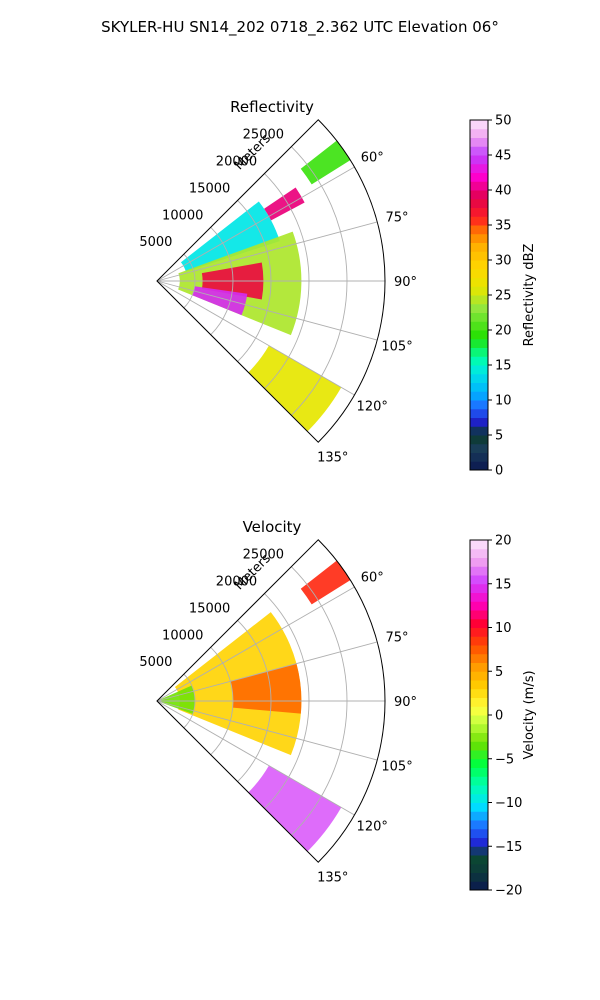  I want to click on colorbar-tick-label: 25, so click(503, 296).